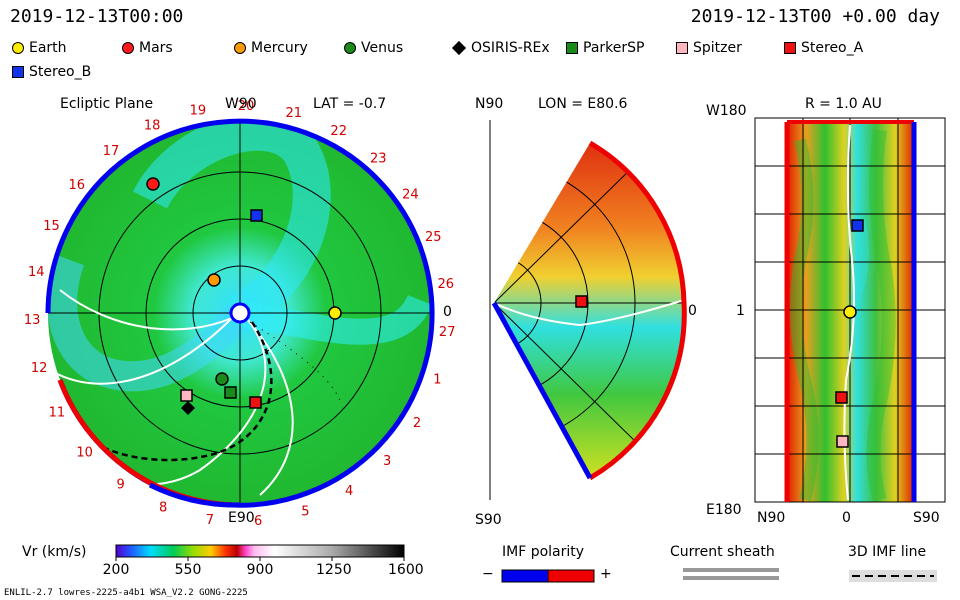  I want to click on ecliptic-top-label: W90, so click(241, 104).